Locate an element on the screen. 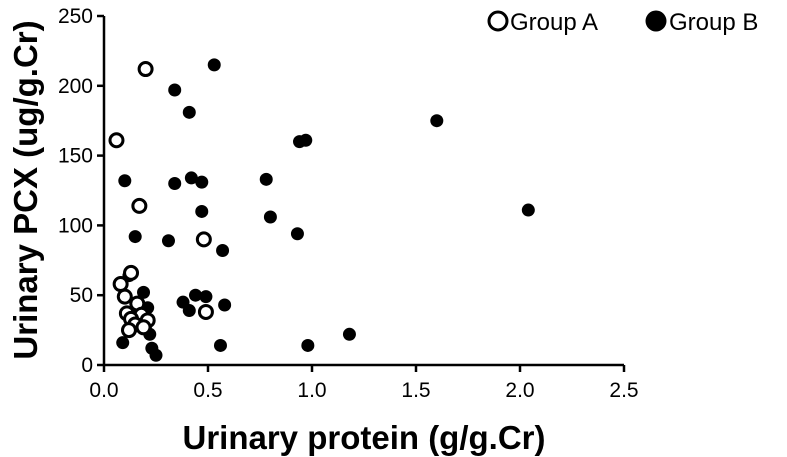 The image size is (787, 457). y-tick-label: 50 is located at coordinates (81, 295).